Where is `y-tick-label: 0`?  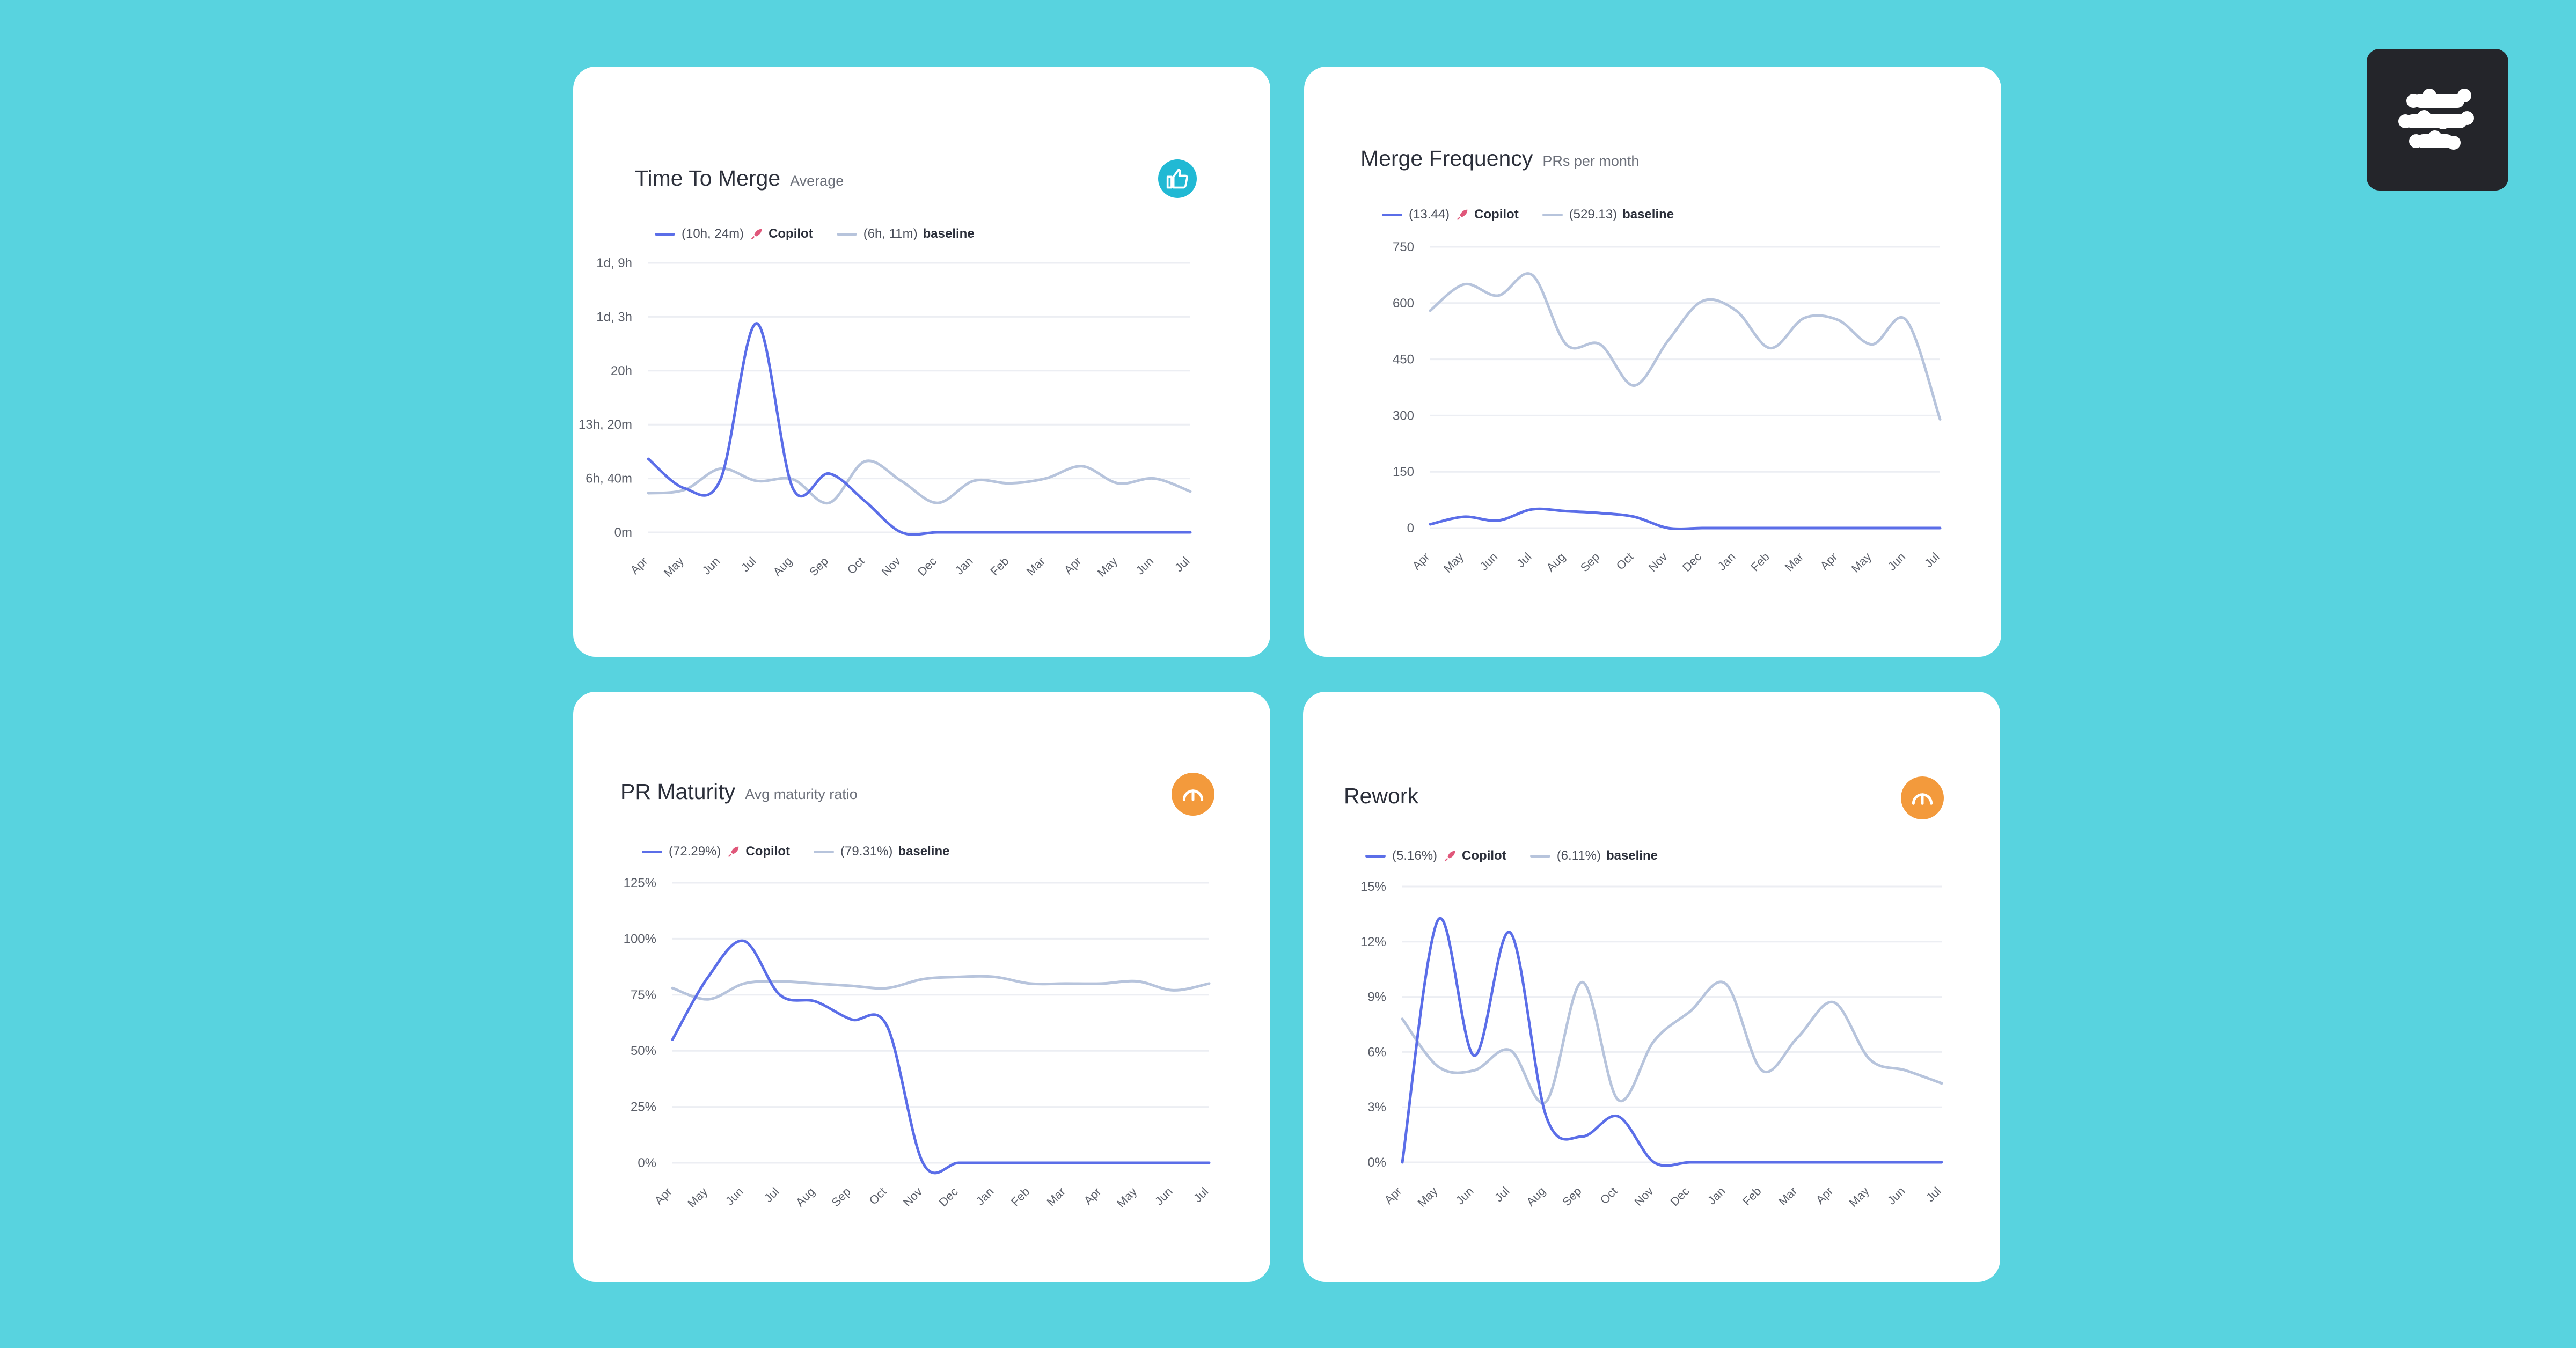 y-tick-label: 0 is located at coordinates (1410, 528).